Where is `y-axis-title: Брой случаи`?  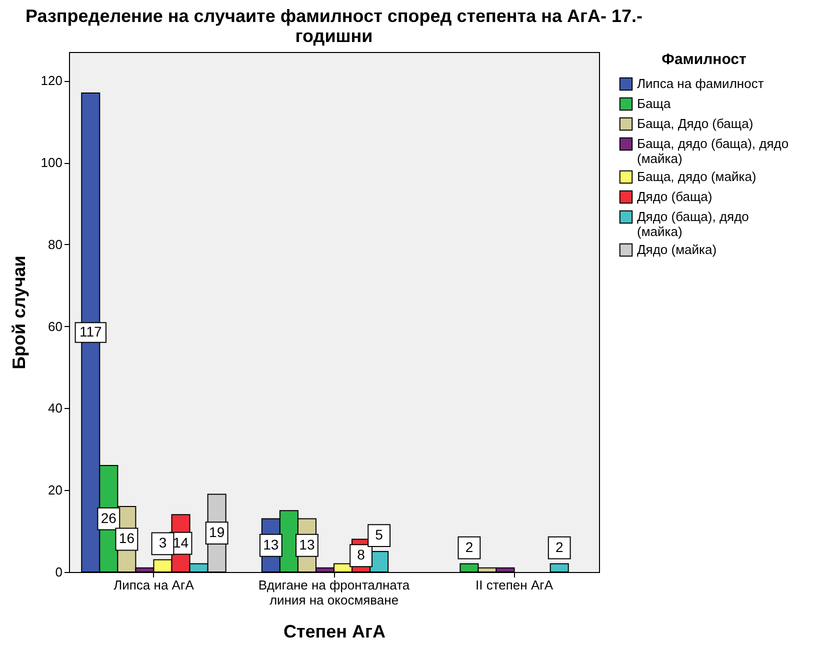 y-axis-title: Брой случаи is located at coordinates (18, 313).